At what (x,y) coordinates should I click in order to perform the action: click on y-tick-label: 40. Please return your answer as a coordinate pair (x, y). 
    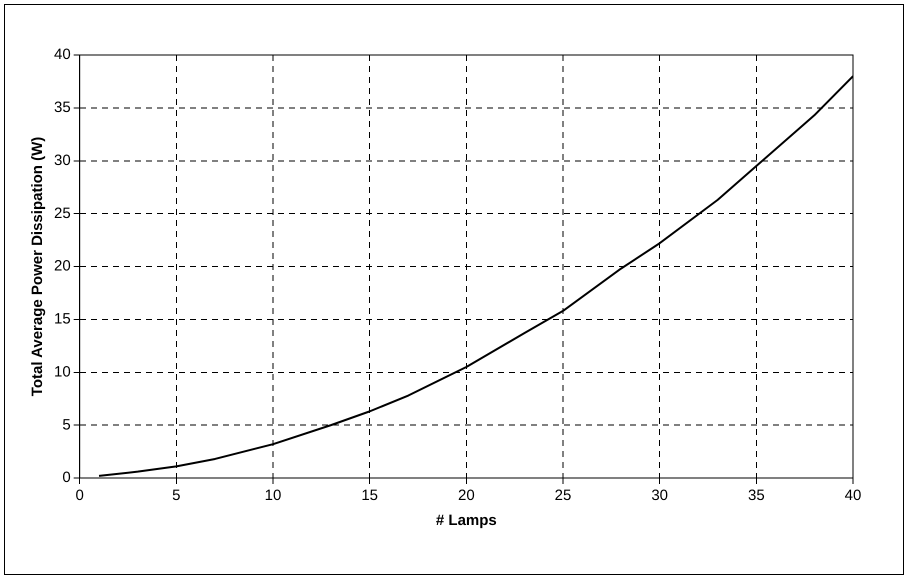
    Looking at the image, I should click on (62, 55).